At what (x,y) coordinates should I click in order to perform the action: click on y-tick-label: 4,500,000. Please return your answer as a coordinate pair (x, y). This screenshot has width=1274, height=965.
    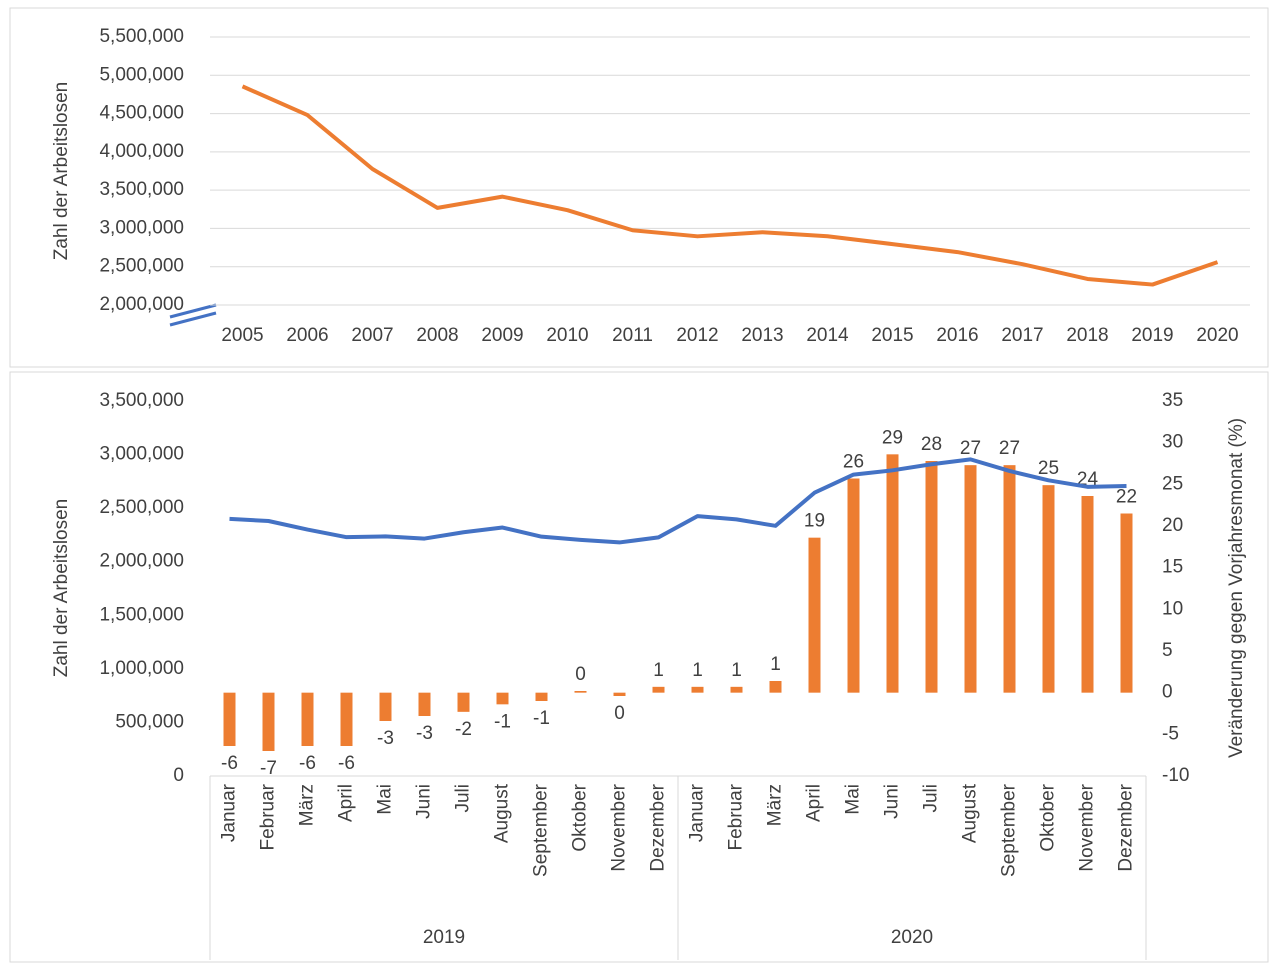
    Looking at the image, I should click on (141, 113).